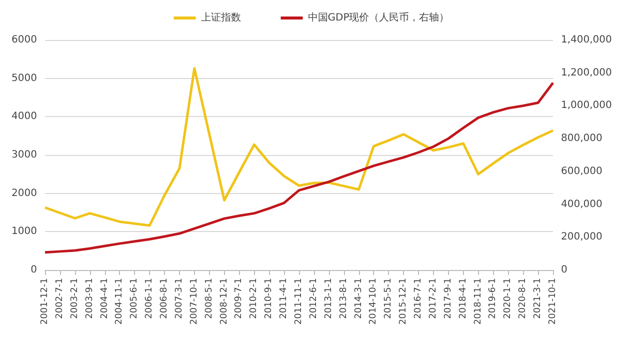 This screenshot has width=623, height=340. I want to click on x-tick-label: 2004-4-1, so click(105, 298).